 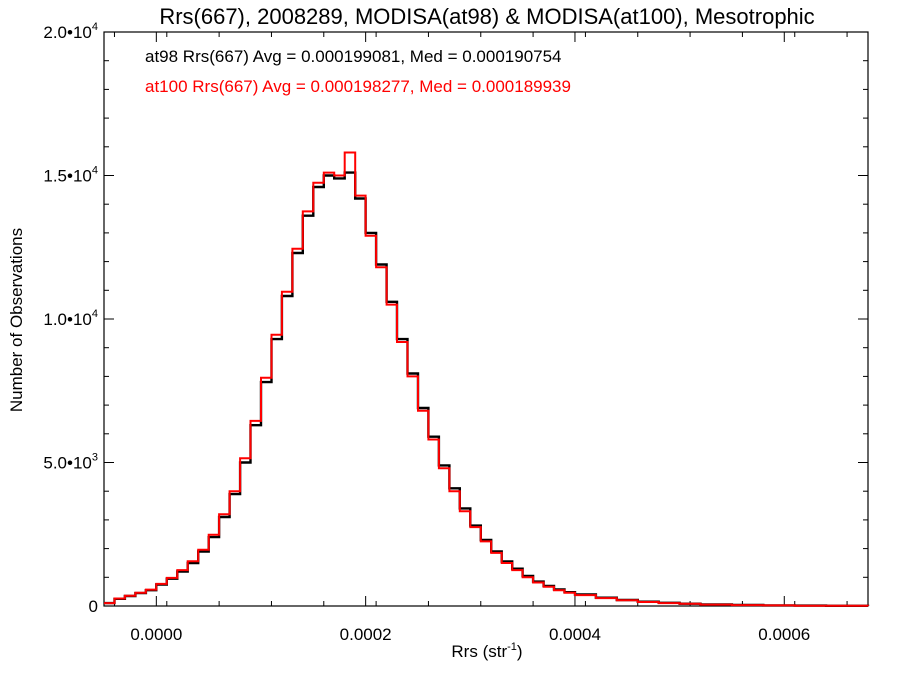 I want to click on y-tick-label: 5.0•103, so click(x=70, y=462).